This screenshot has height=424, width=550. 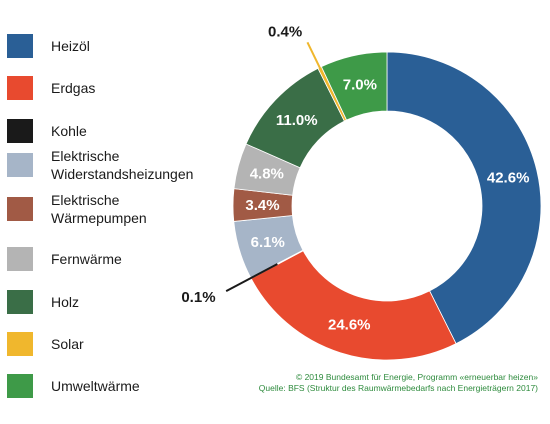 I want to click on leader-line-solar, so click(x=320, y=68).